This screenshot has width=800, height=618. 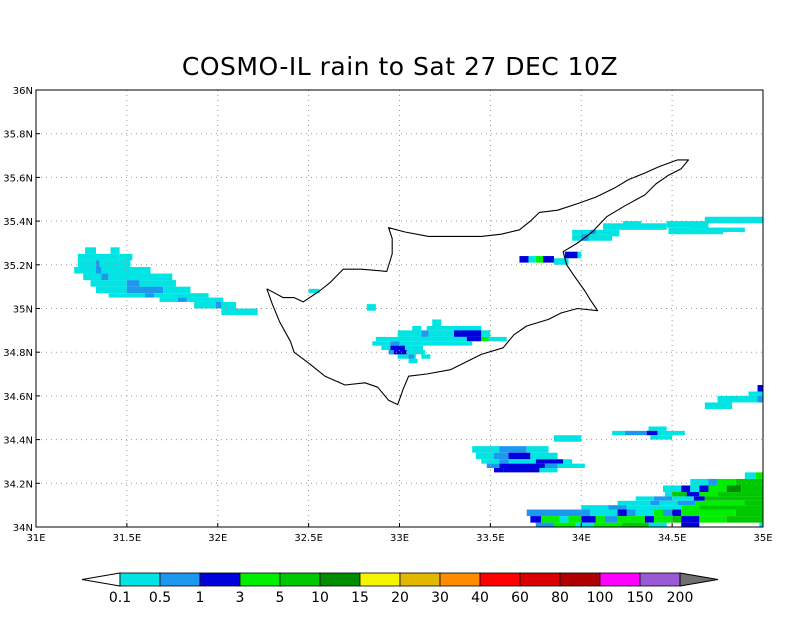 What do you see at coordinates (217, 538) in the screenshot?
I see `x-tick-label: 32E` at bounding box center [217, 538].